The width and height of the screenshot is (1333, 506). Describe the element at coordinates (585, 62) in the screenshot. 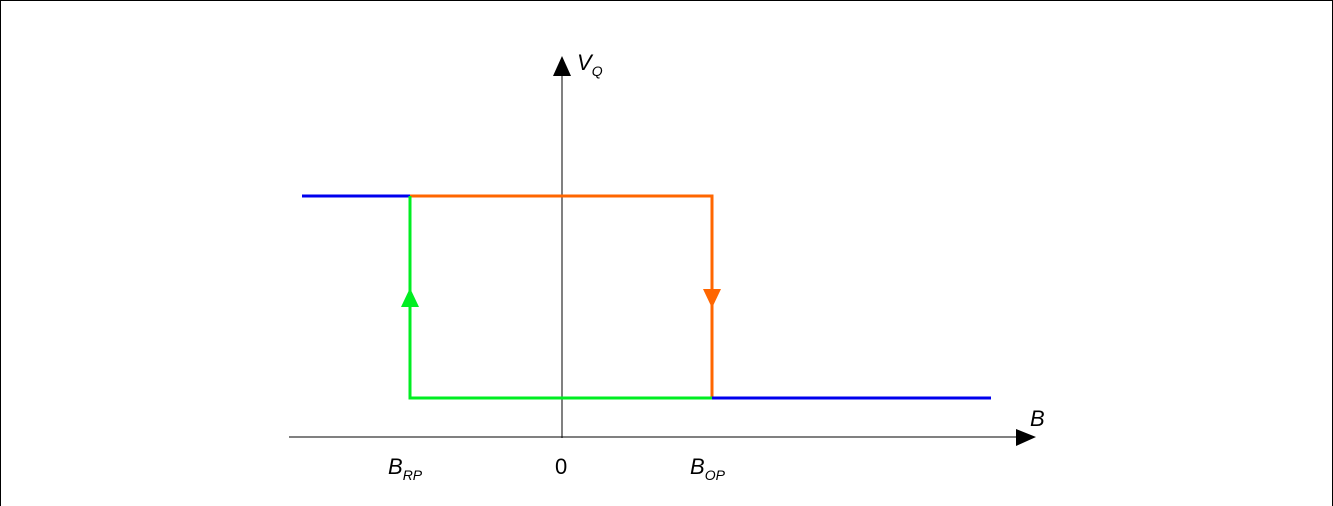

I see `y-axis-label-main: V` at that location.